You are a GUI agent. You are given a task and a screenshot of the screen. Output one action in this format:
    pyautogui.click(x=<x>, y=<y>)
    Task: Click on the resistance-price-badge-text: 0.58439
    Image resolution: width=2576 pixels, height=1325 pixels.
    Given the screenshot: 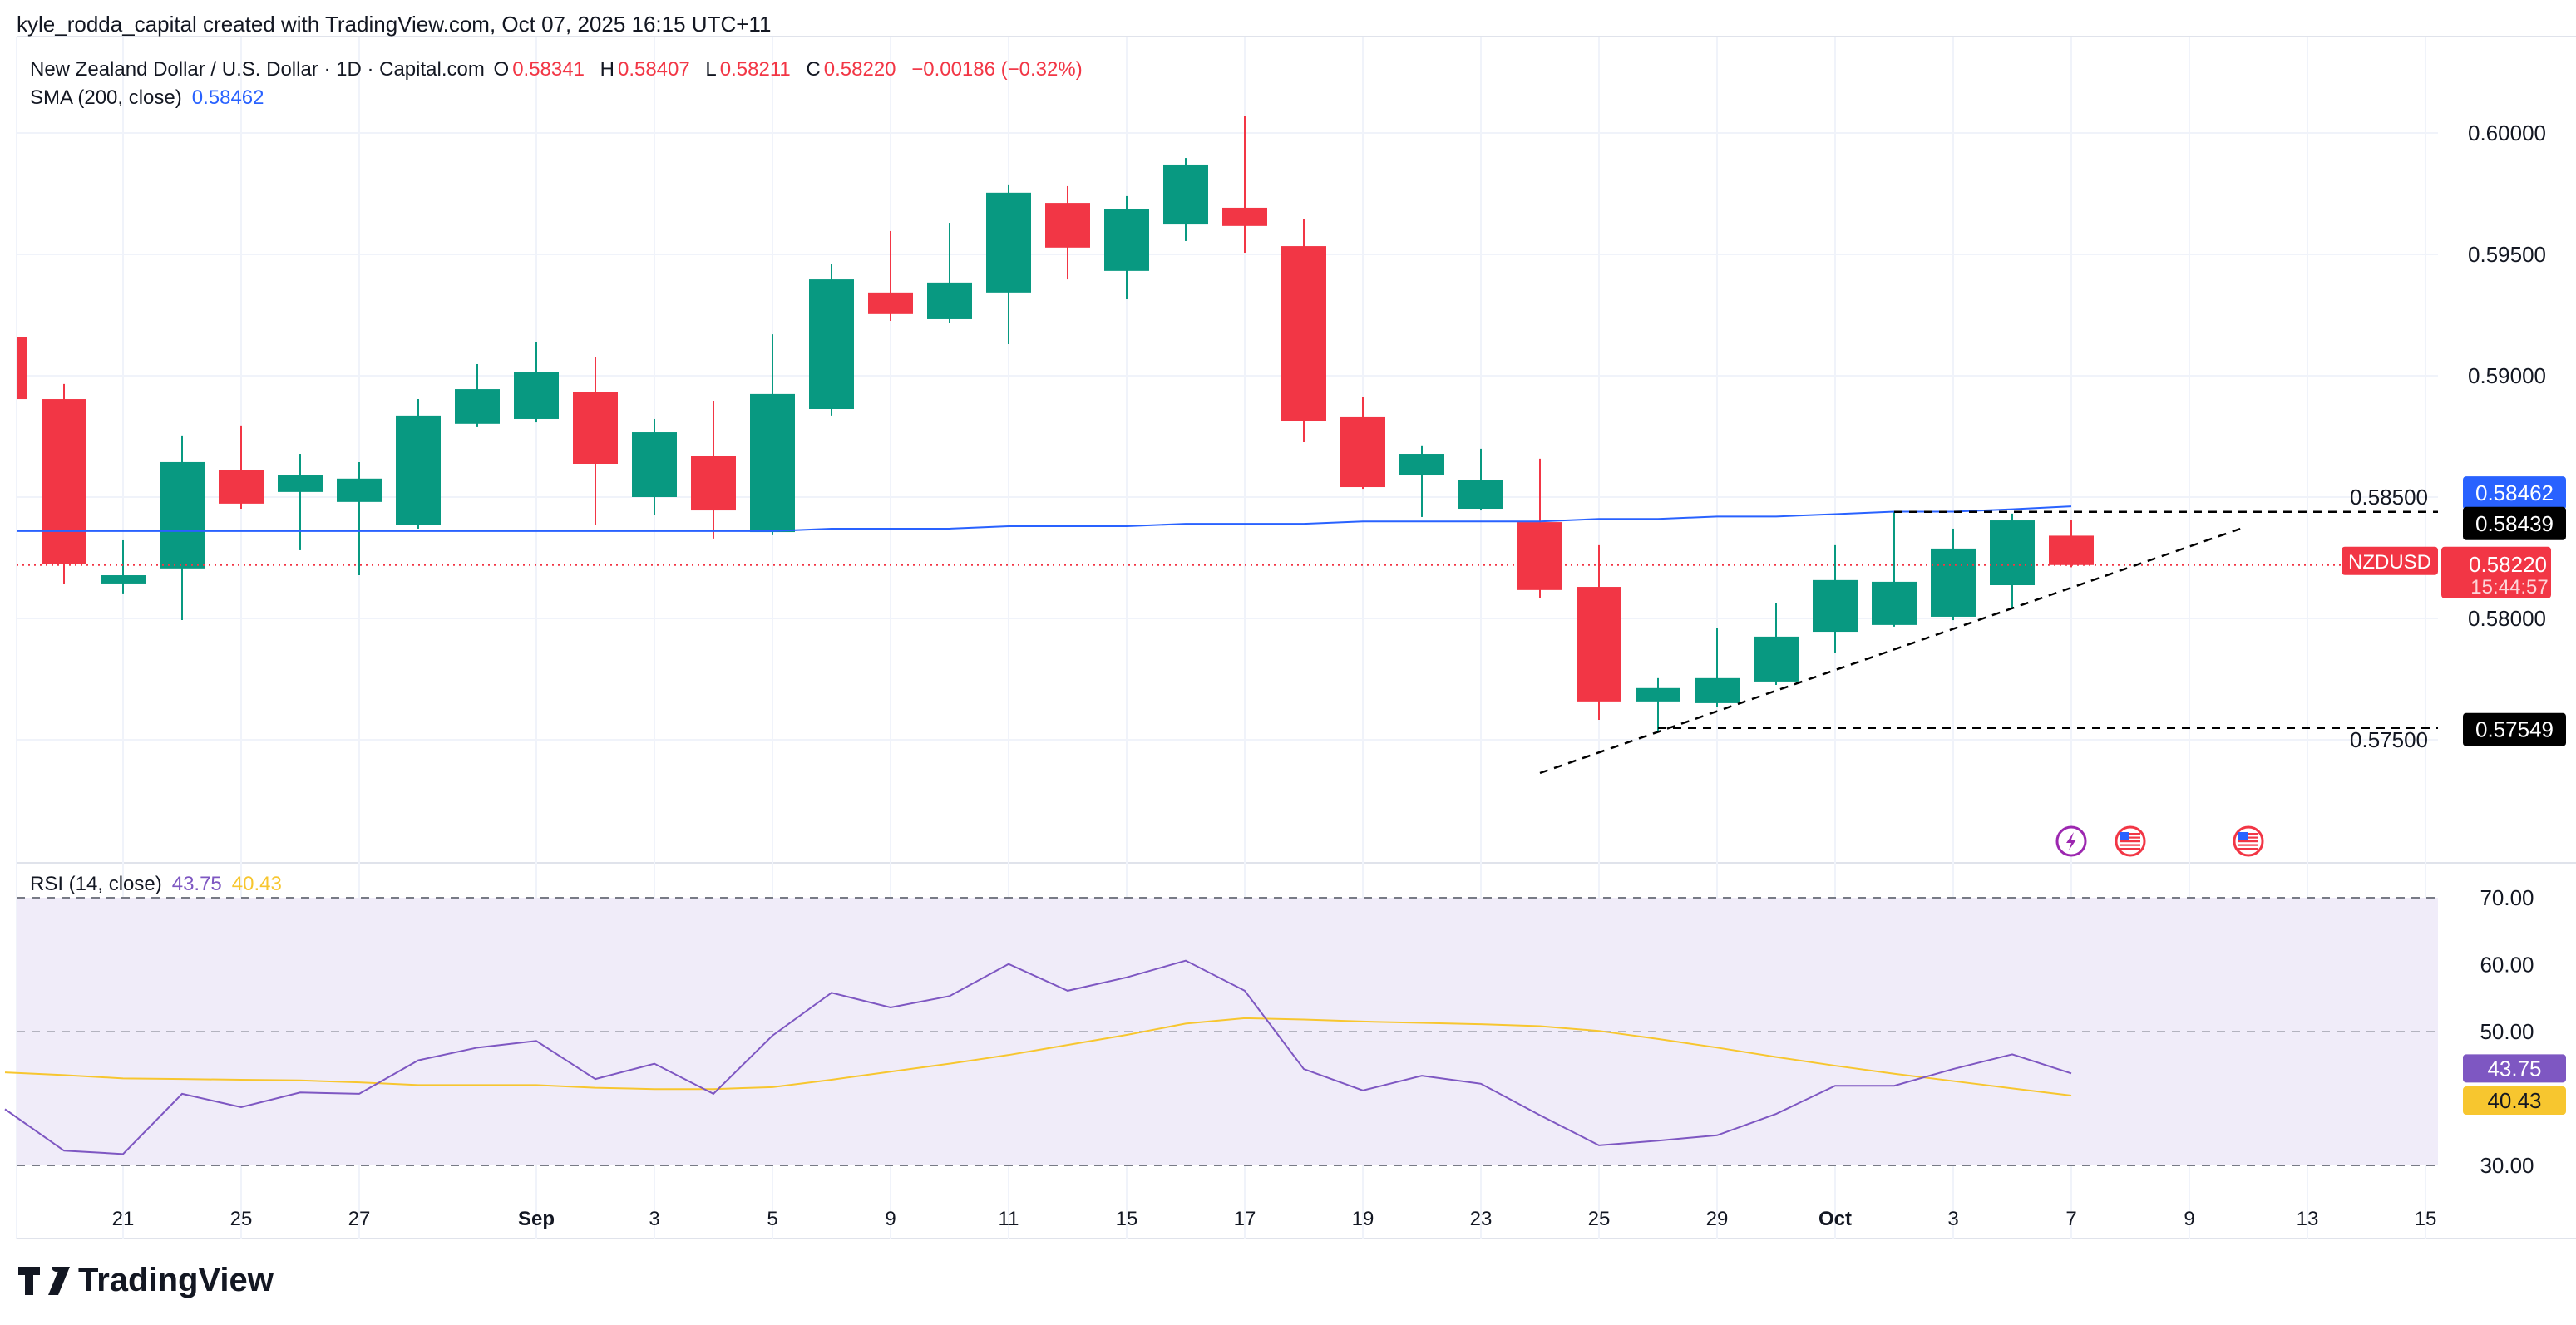 What is the action you would take?
    pyautogui.click(x=2514, y=523)
    